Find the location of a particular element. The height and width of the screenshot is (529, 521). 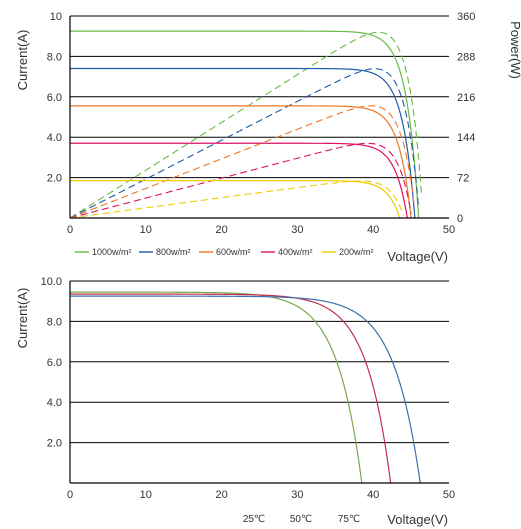

chart1-x-tick-label: 50 is located at coordinates (449, 230).